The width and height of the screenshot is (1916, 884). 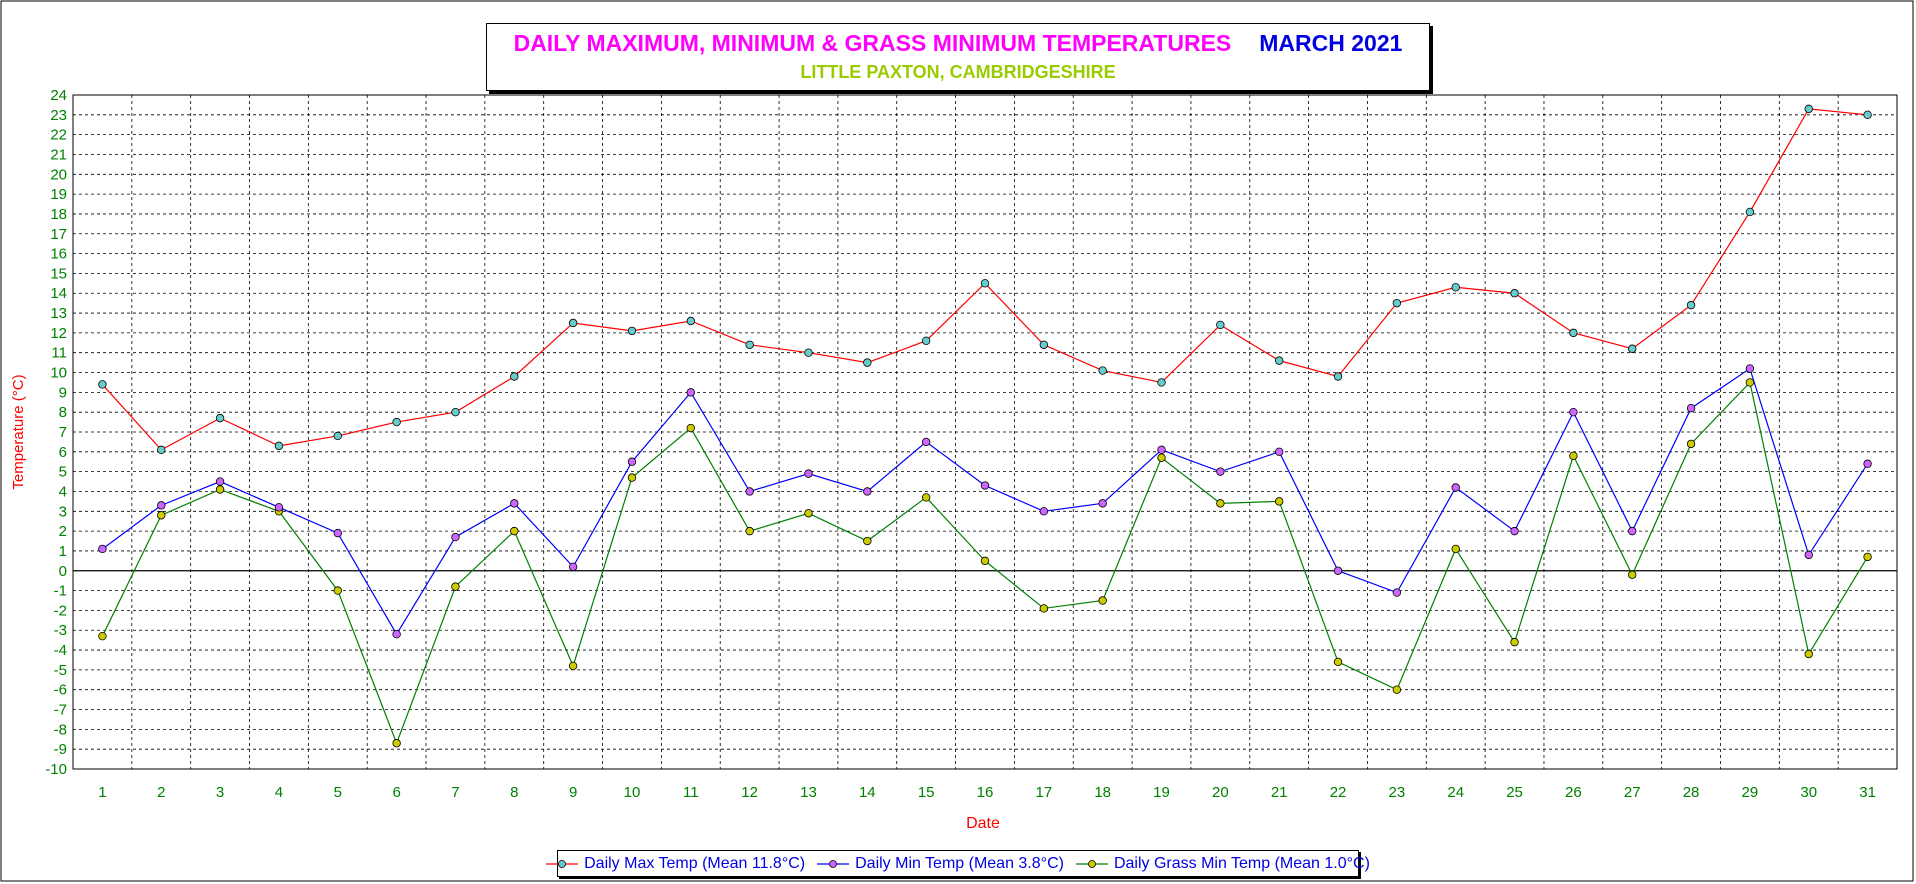 I want to click on legend-swatch-grass, so click(x=1091, y=863).